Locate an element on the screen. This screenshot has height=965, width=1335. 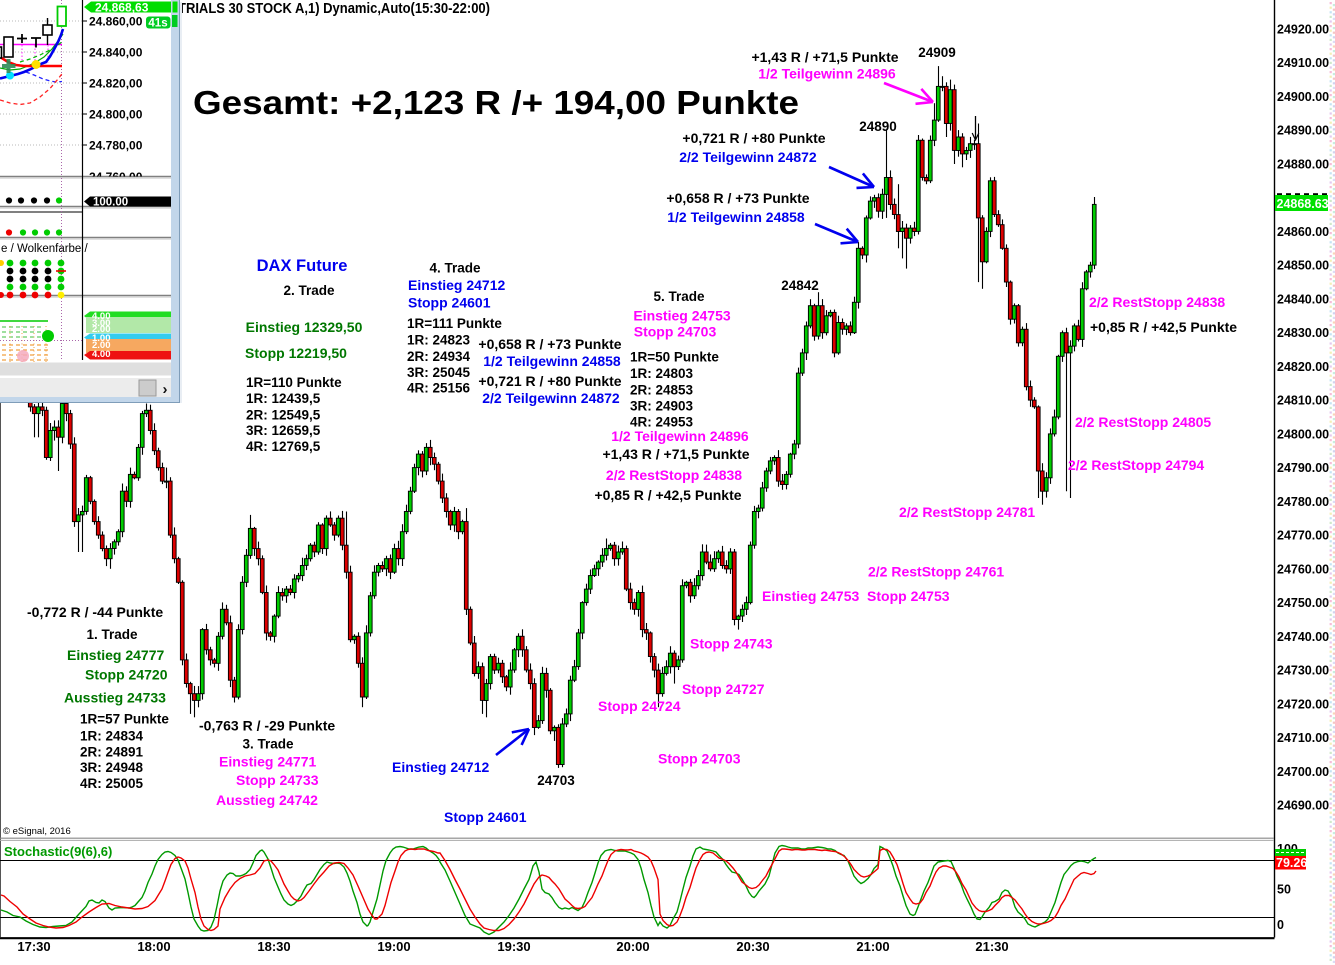
svg-text: 1R: 24803 is located at coordinates (662, 373).